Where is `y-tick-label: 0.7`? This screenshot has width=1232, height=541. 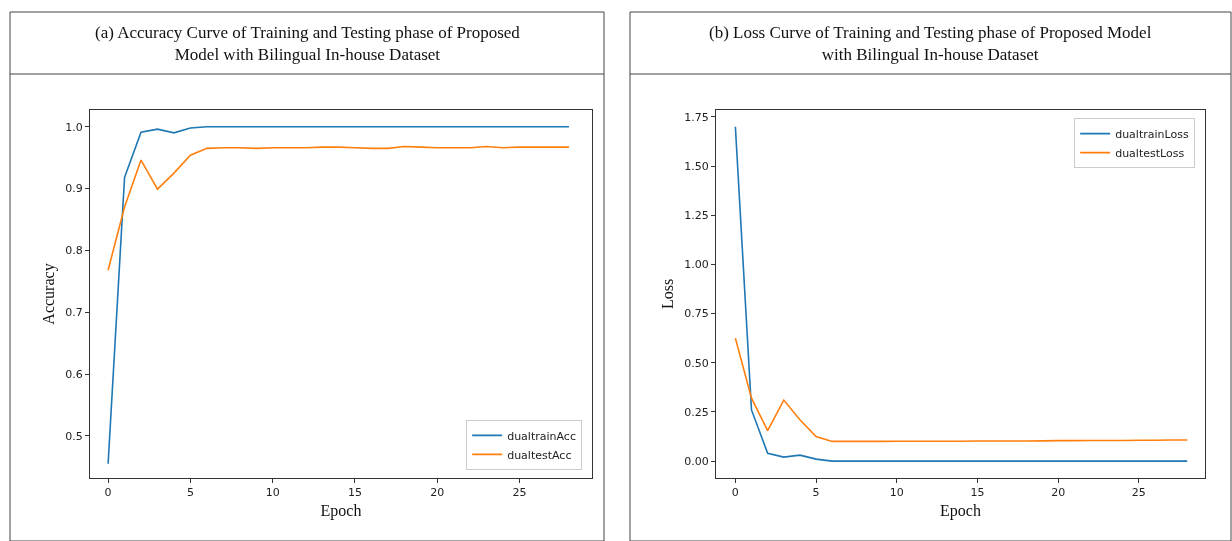
y-tick-label: 0.7 is located at coordinates (74, 313).